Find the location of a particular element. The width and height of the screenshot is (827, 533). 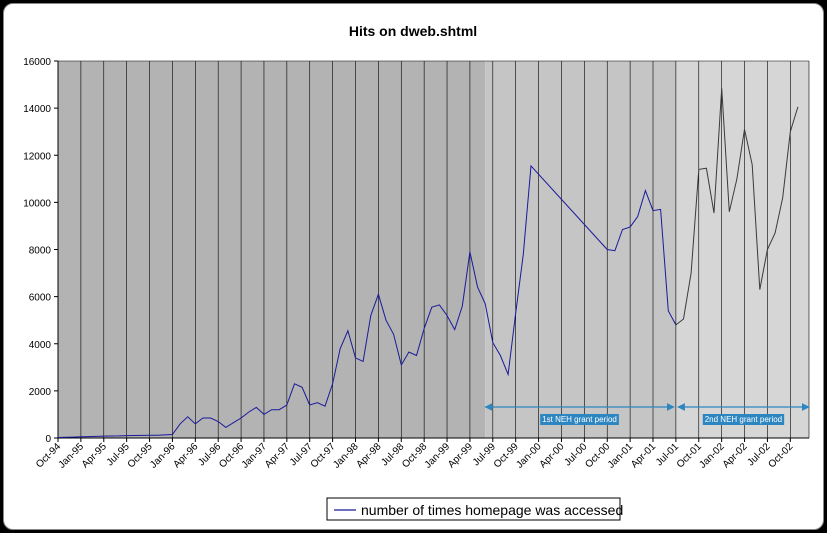

annotations: 1st NEH grant period 2nd NEH grant period is located at coordinates (647, 414).